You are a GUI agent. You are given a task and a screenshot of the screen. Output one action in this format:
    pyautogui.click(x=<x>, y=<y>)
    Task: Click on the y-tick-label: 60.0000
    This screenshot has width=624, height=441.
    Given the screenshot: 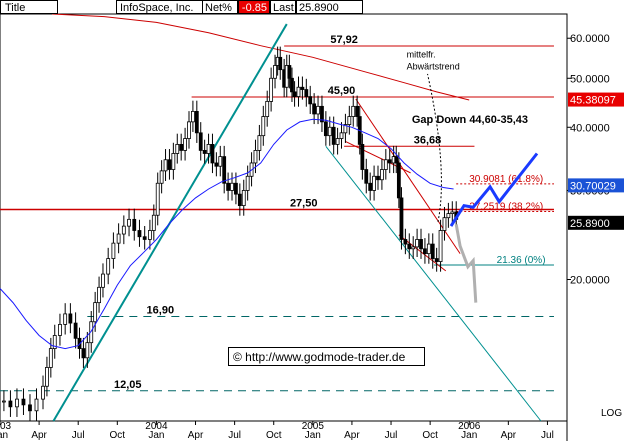 What is the action you would take?
    pyautogui.click(x=590, y=39)
    